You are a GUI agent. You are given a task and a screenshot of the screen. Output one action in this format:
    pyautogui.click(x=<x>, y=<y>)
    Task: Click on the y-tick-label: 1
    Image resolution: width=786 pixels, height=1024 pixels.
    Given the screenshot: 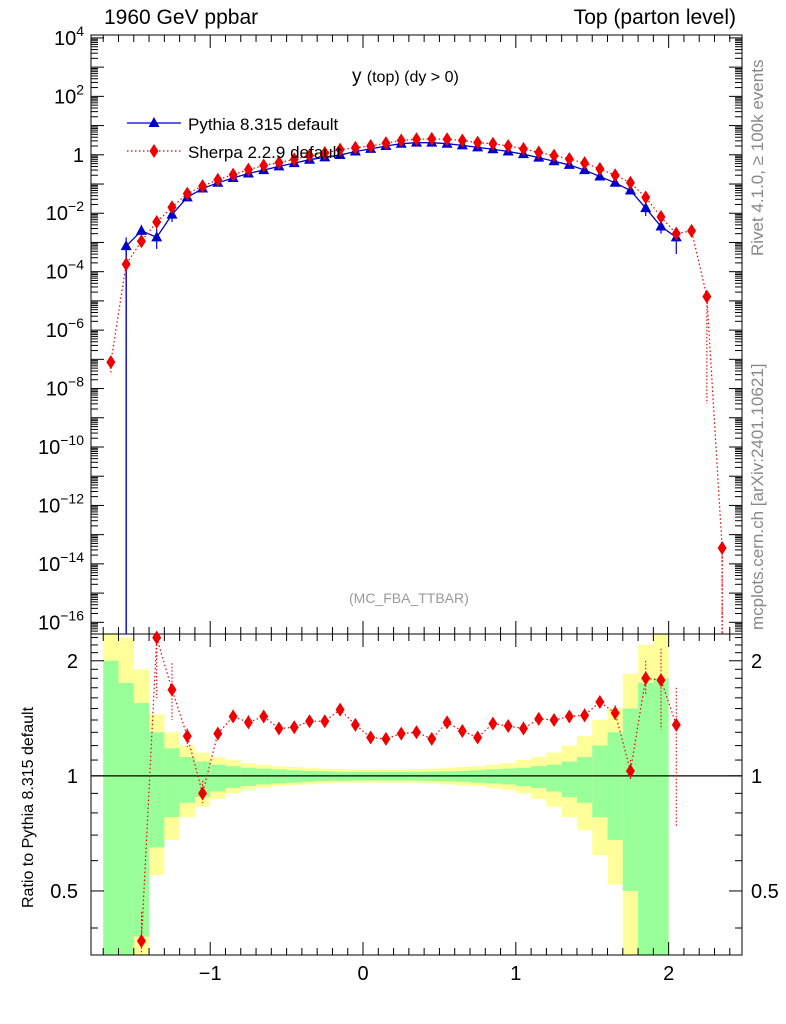 What is the action you would take?
    pyautogui.click(x=78, y=156)
    